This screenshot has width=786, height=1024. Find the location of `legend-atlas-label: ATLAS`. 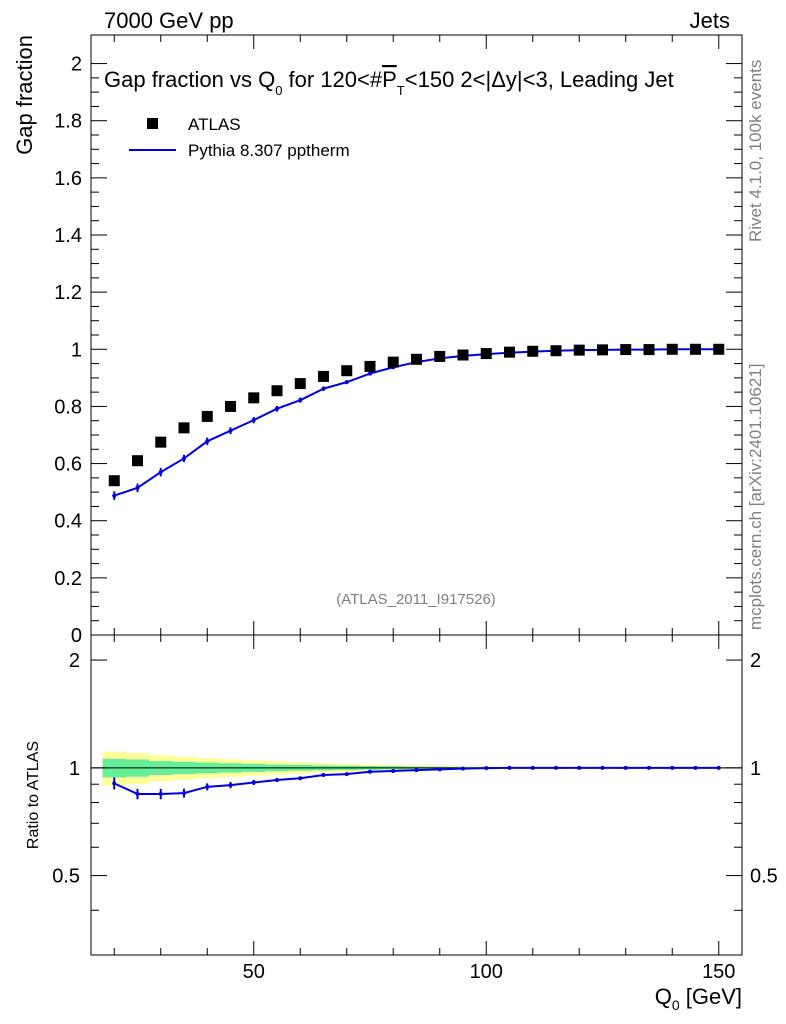

legend-atlas-label: ATLAS is located at coordinates (214, 124).